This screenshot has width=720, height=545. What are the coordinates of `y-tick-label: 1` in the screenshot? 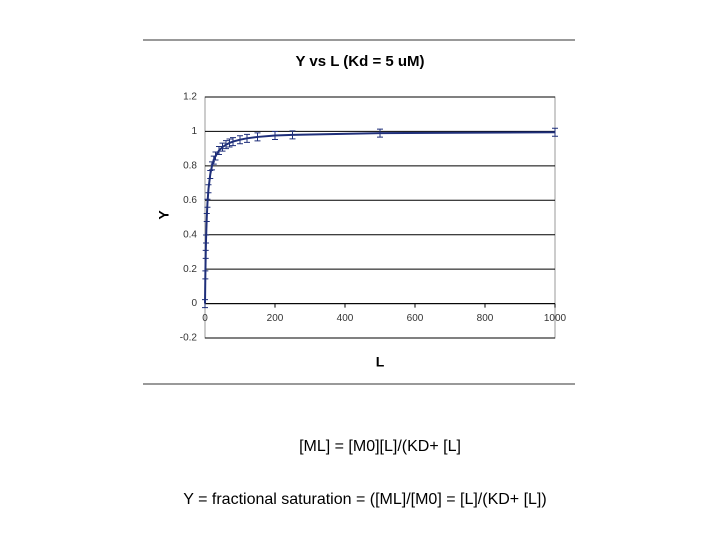 It's located at (194, 131).